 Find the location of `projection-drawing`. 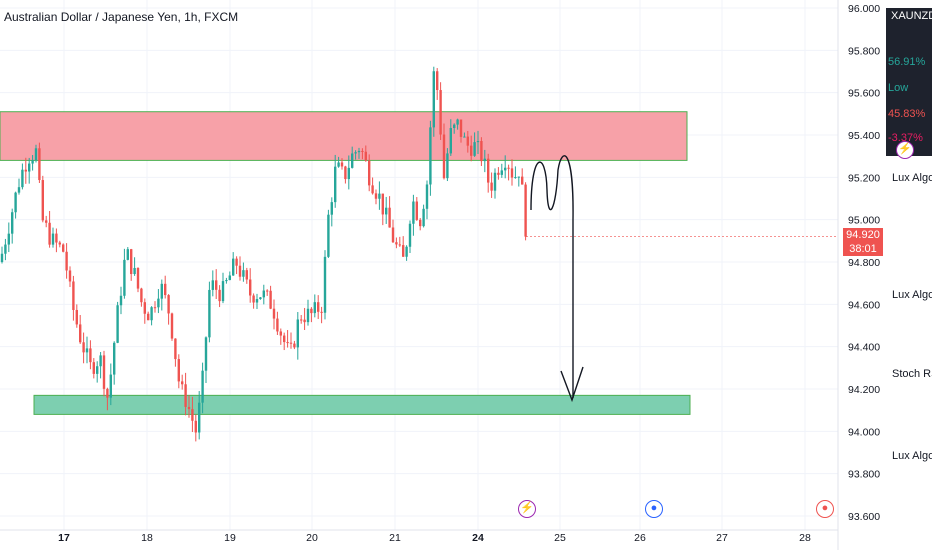

projection-drawing is located at coordinates (557, 279).